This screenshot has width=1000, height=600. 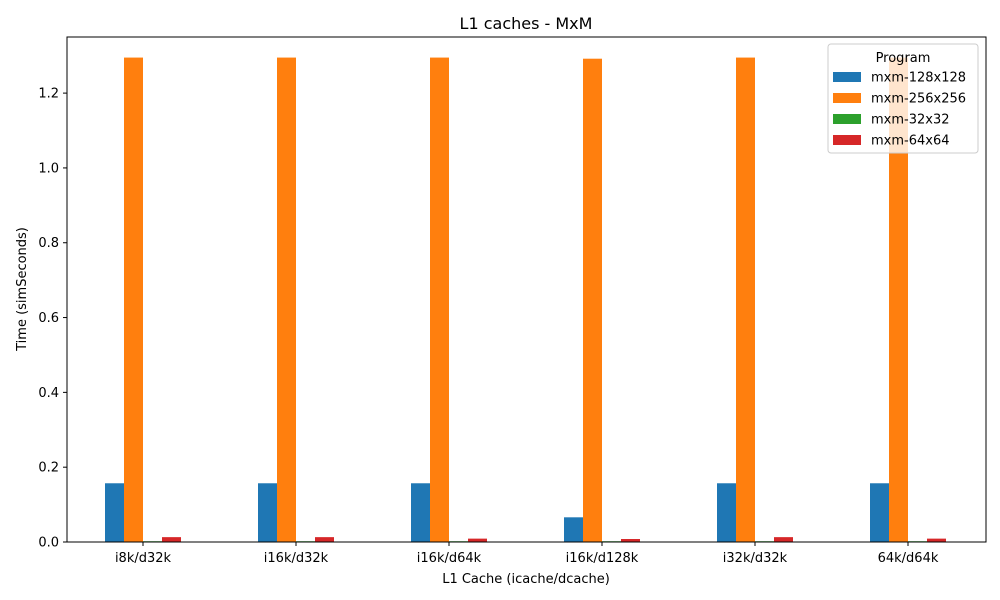 I want to click on legend-label-mxm-128x128: mxm-128x128, so click(x=918, y=78).